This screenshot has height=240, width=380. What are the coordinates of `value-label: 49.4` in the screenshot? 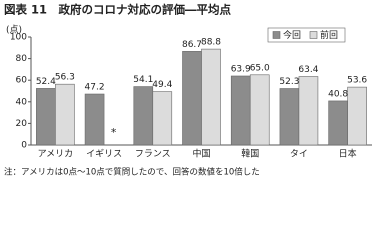 It's located at (162, 85).